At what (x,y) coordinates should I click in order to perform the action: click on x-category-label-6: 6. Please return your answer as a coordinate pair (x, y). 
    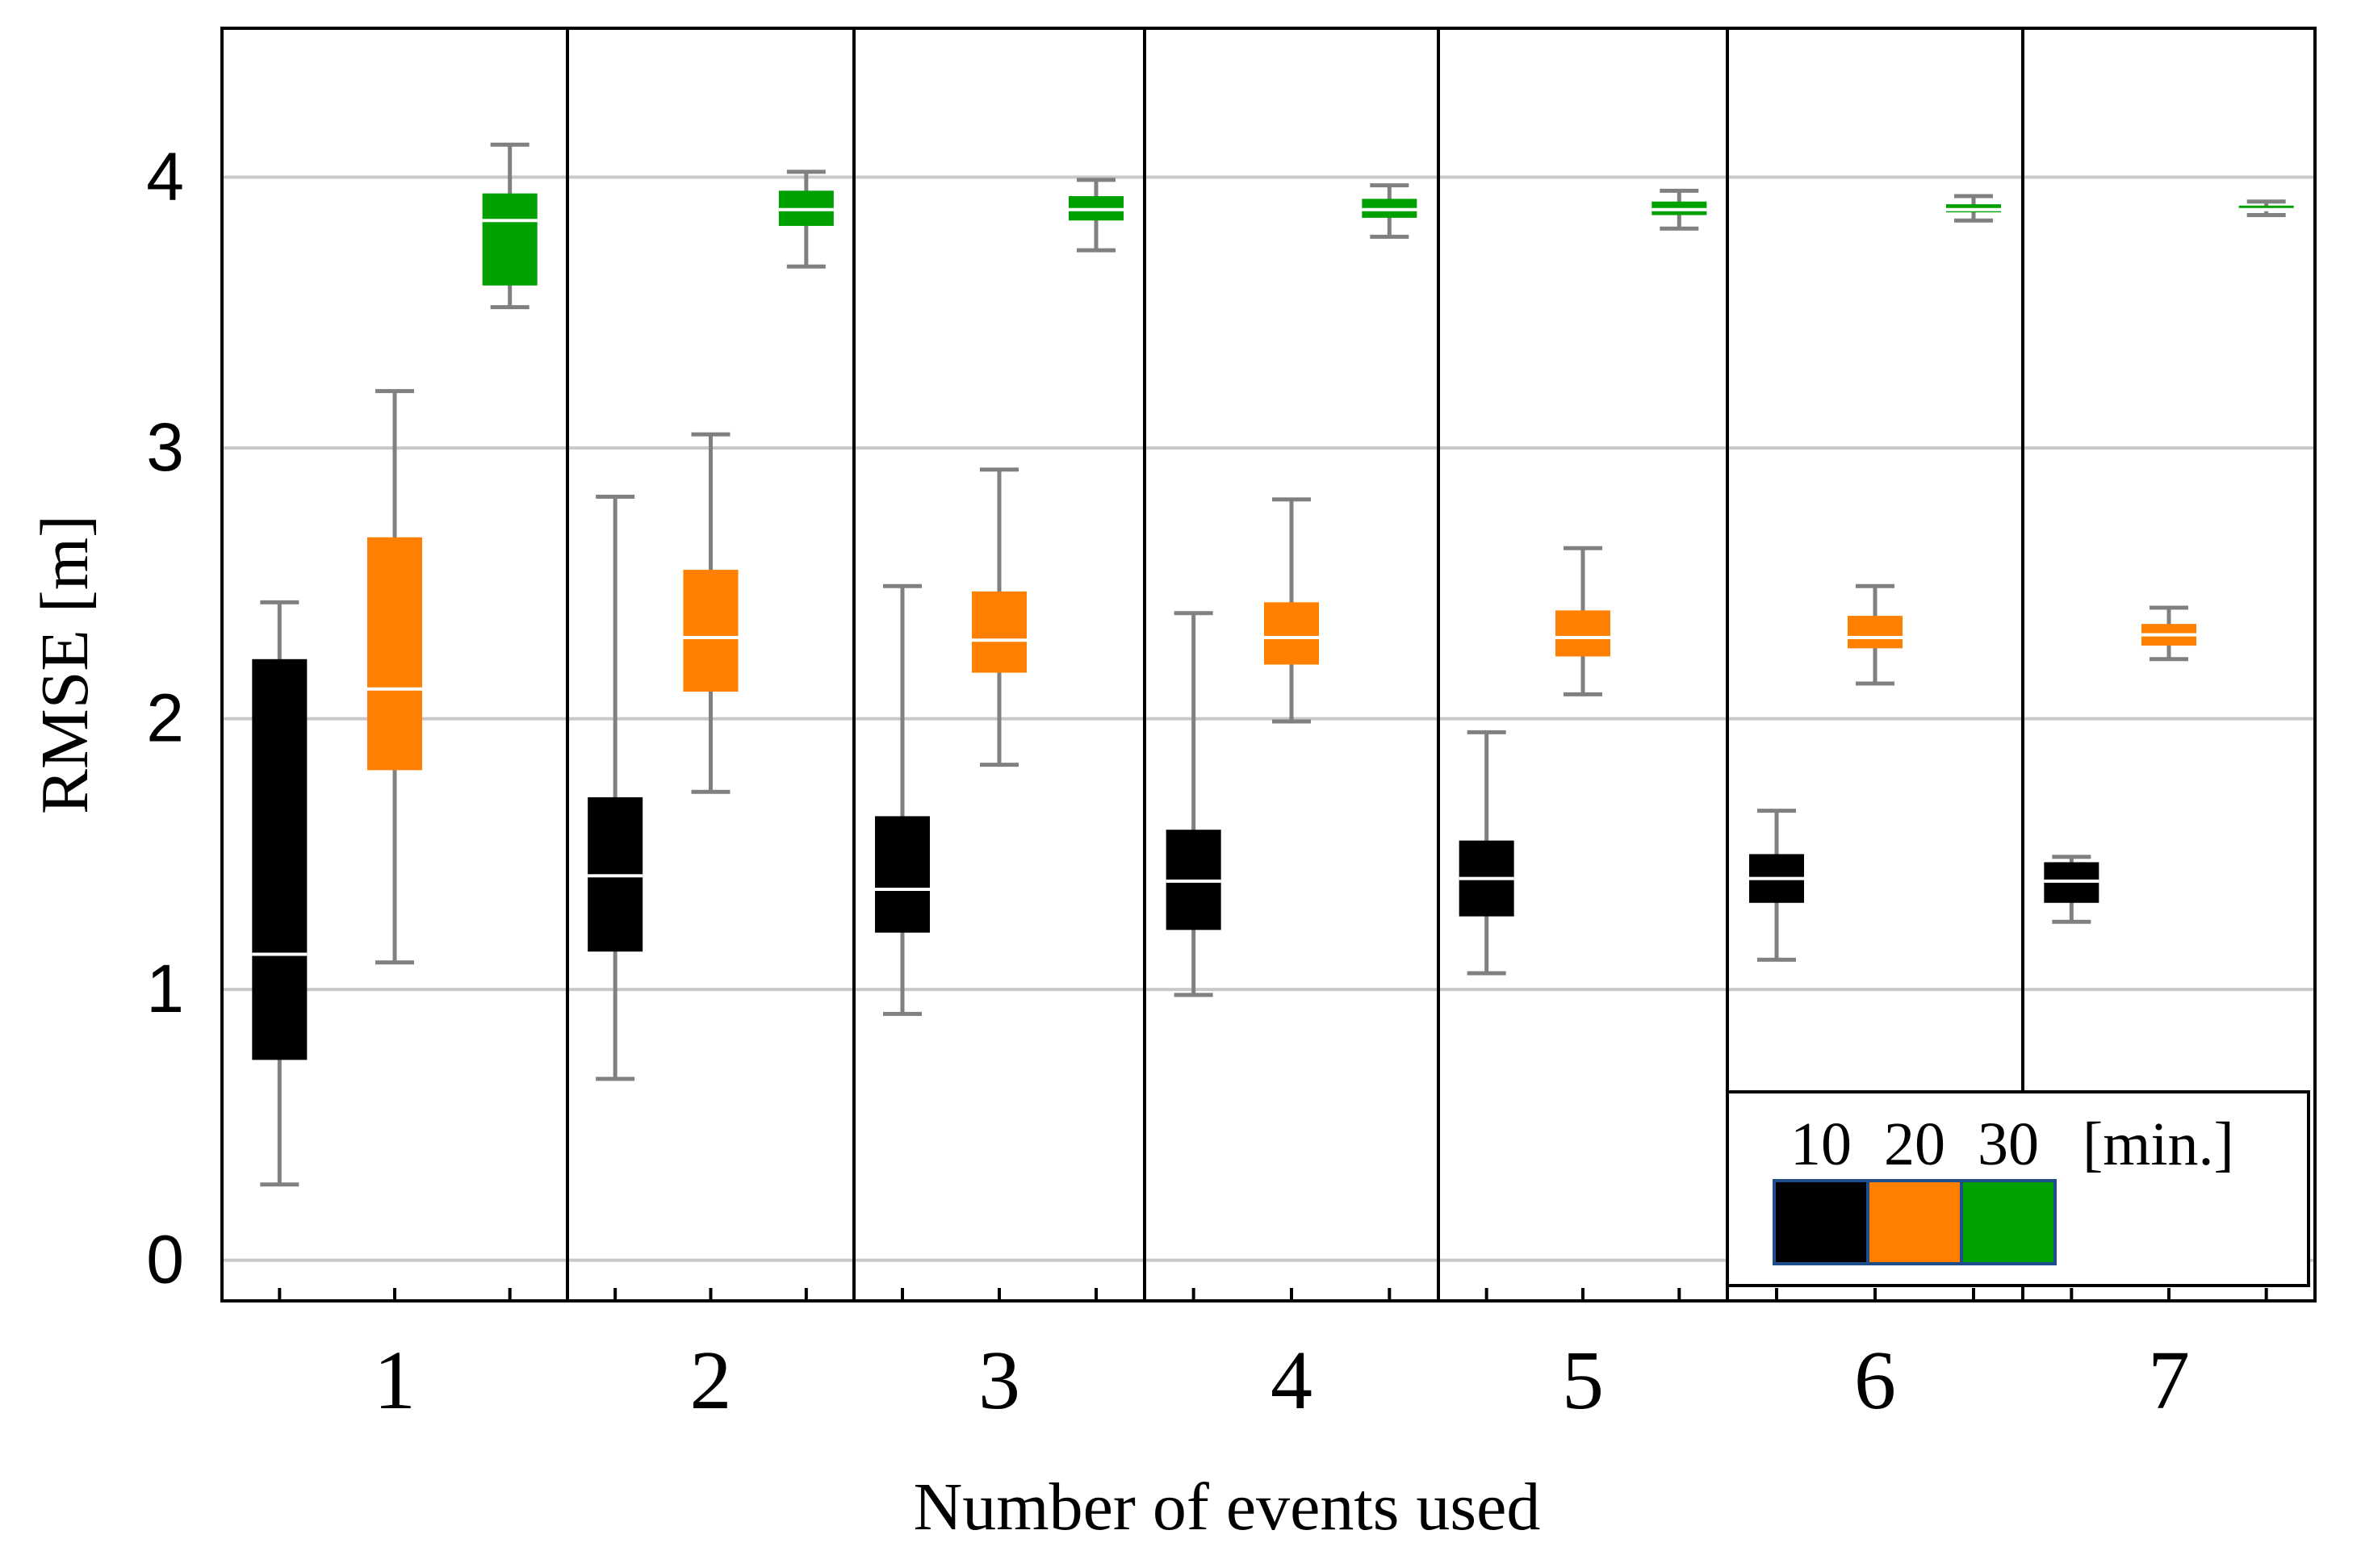
    Looking at the image, I should click on (1875, 1380).